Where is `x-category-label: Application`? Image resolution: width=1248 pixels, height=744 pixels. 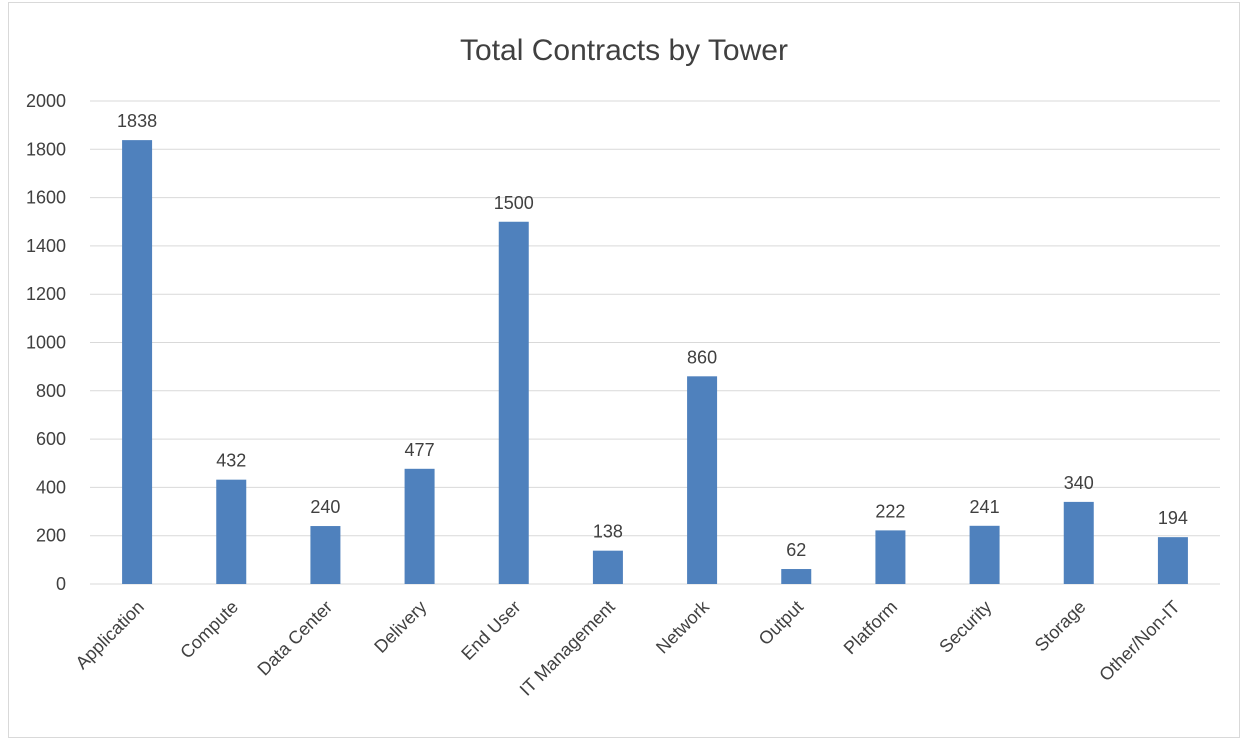 x-category-label: Application is located at coordinates (110, 635).